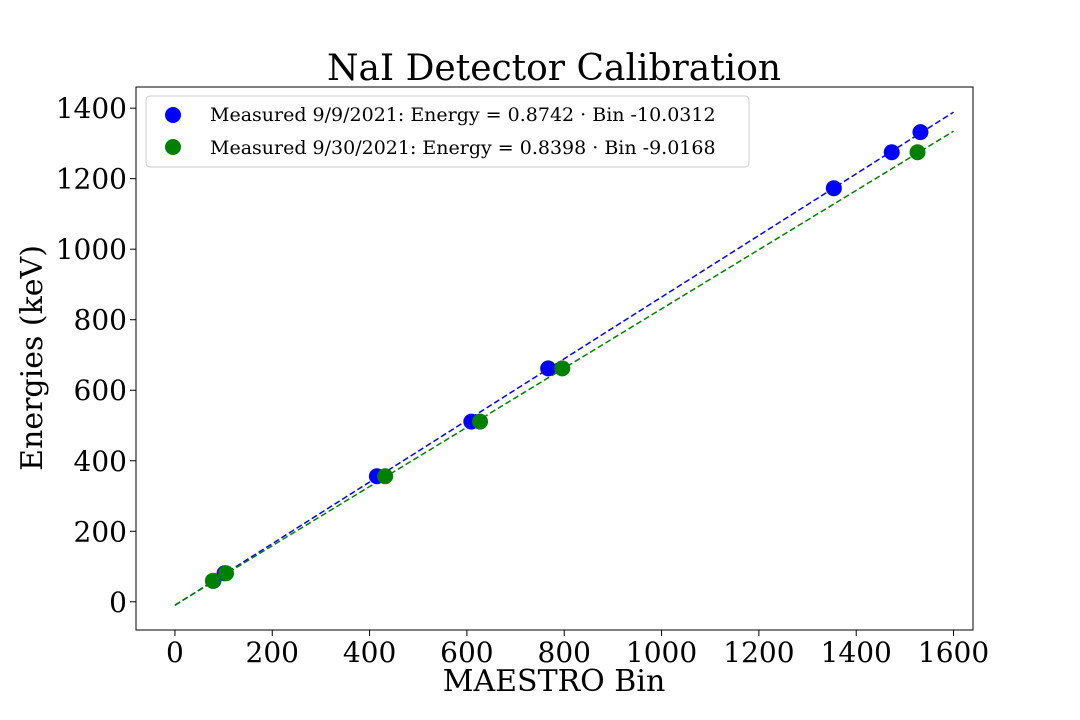 The image size is (1080, 720). I want to click on x-tick-label: 600, so click(466, 652).